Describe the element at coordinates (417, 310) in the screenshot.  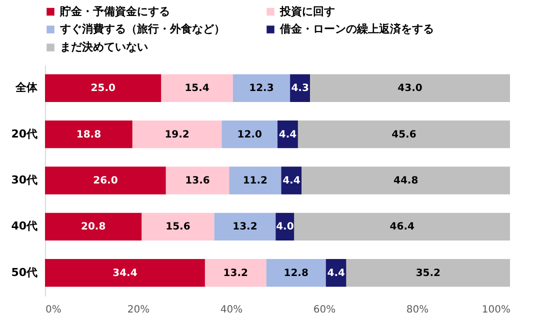
I see `x-tick-label: 80%` at that location.